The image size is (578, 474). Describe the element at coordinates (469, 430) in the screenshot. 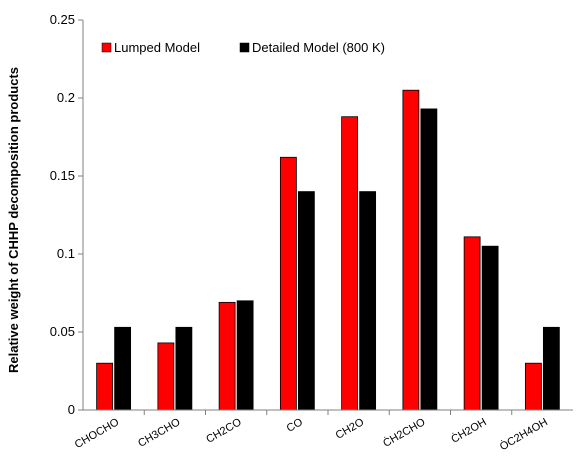

I see `x-category-label: ĊH2OH` at that location.